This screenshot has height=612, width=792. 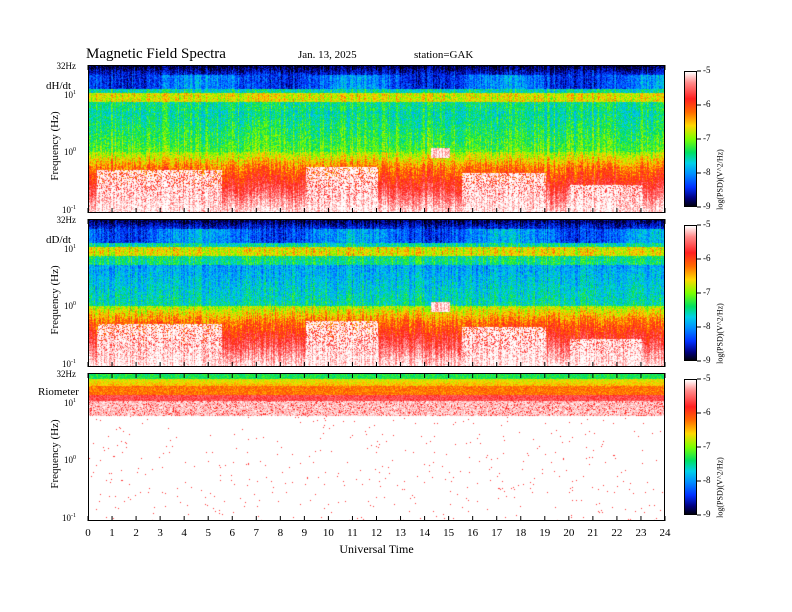 What do you see at coordinates (160, 533) in the screenshot?
I see `x-tick-label: 3` at bounding box center [160, 533].